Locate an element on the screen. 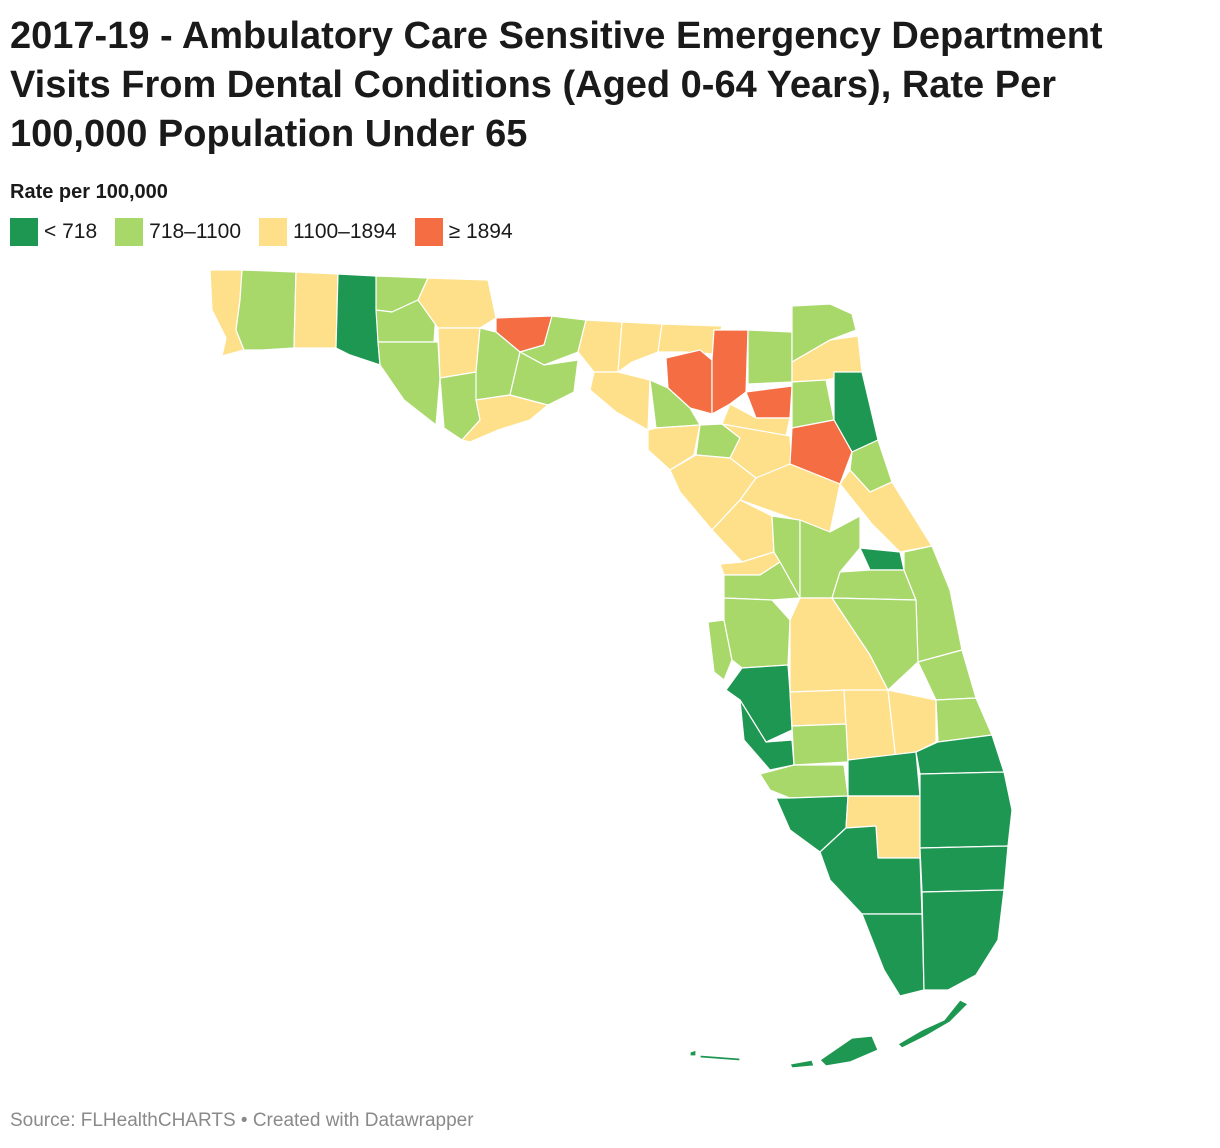 This screenshot has width=1220, height=1148. county-baker is located at coordinates (770, 357).